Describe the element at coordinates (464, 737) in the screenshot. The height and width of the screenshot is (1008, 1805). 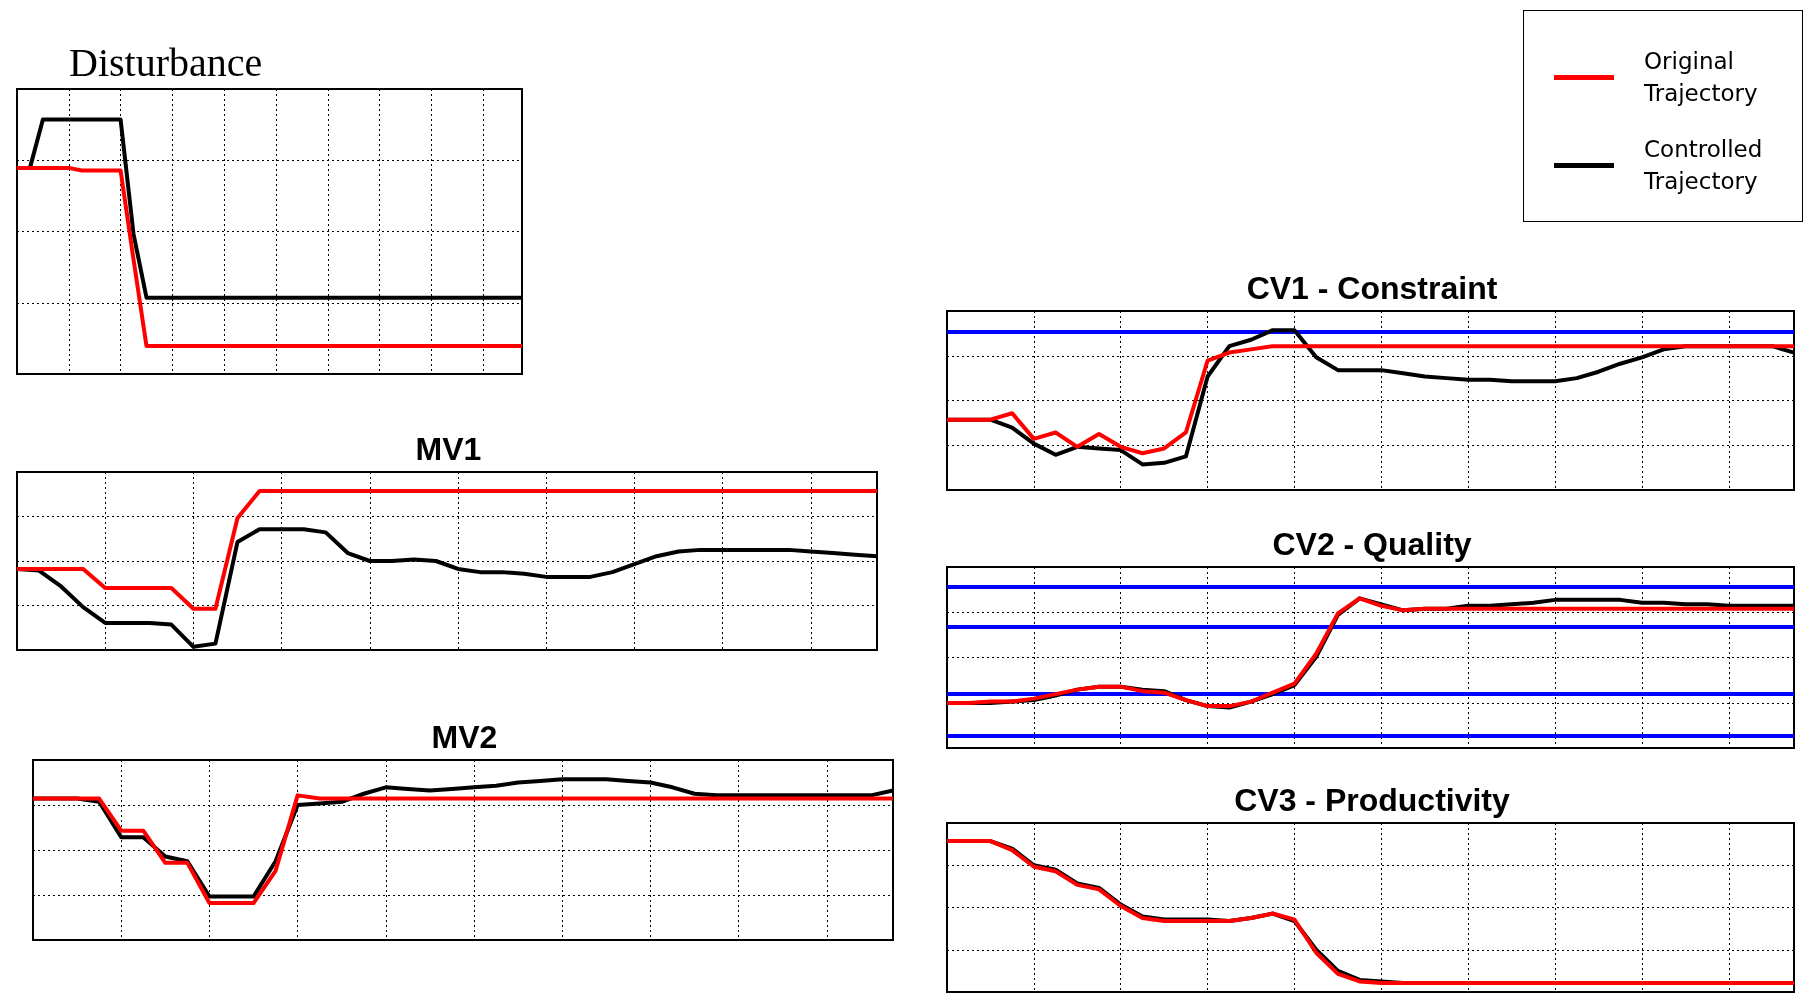
I see `chart-title: MV2` at that location.